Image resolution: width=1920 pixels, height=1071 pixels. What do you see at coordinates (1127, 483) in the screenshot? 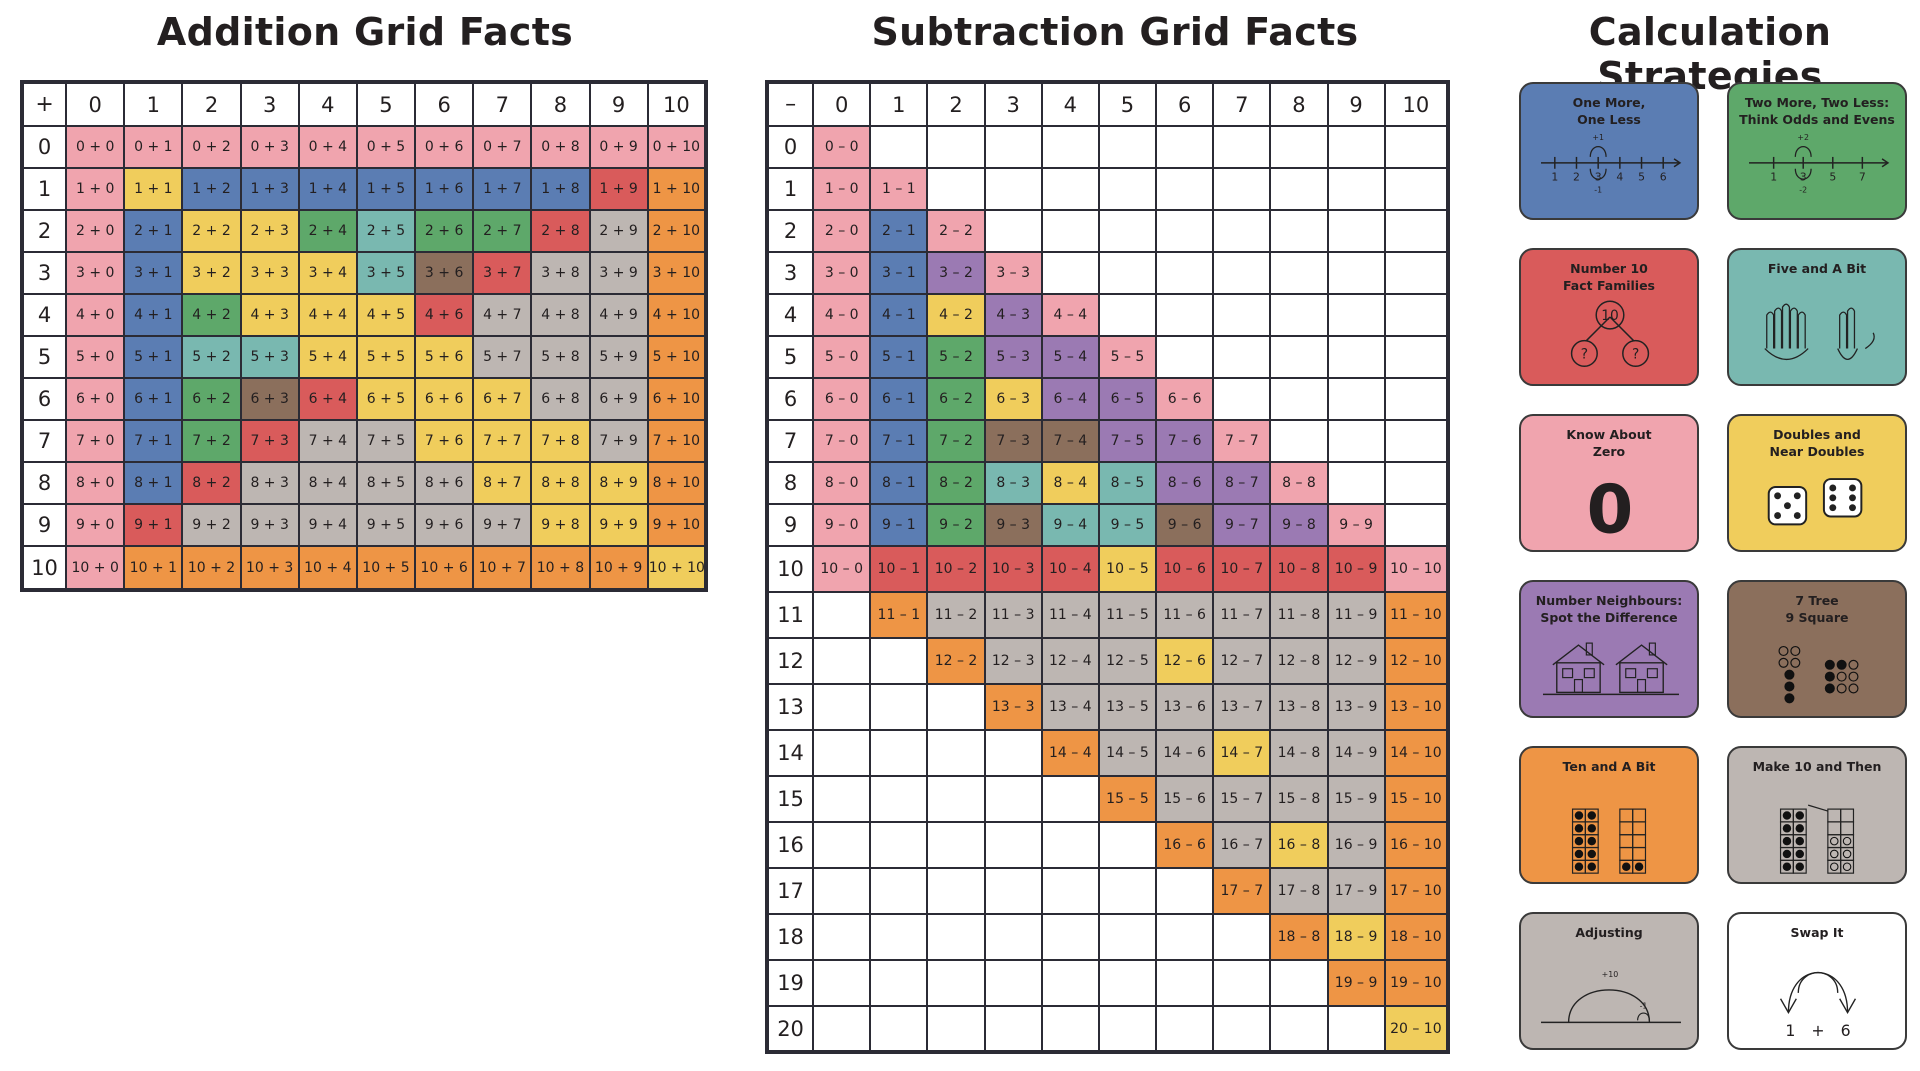
I see `fact-cell: 8 – 5` at bounding box center [1127, 483].